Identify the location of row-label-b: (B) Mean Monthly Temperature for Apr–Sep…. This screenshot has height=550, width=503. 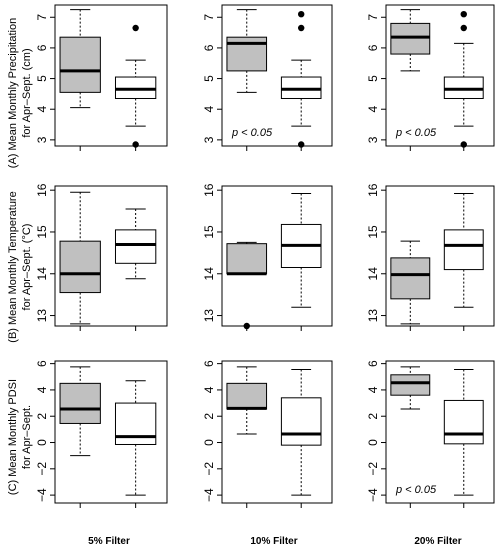
(20, 266).